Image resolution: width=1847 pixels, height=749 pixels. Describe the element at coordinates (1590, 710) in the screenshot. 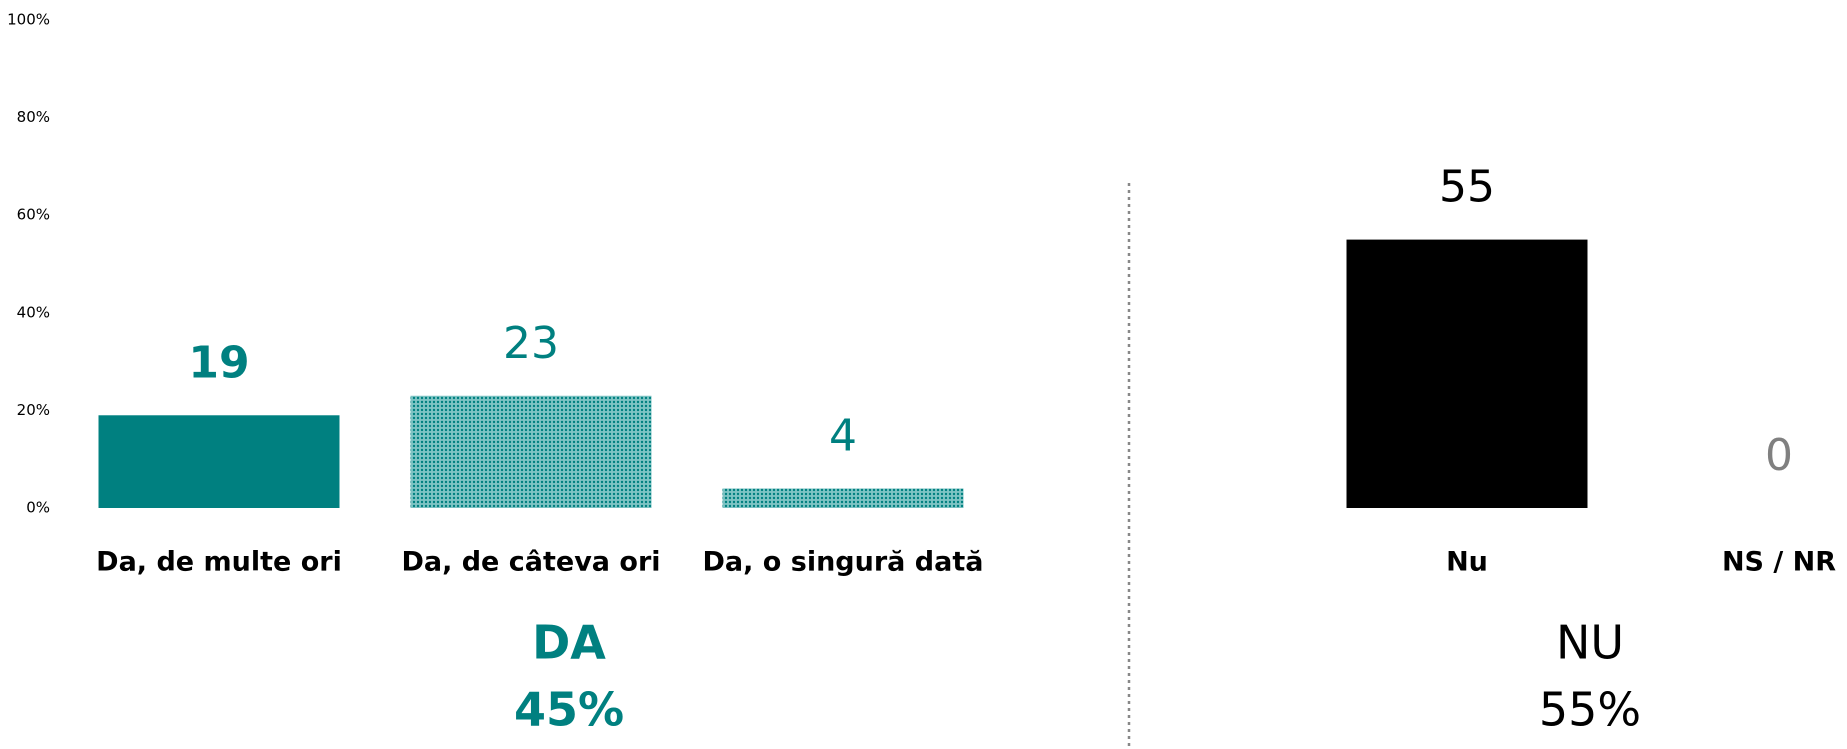

I see `group-total: 55%` at that location.